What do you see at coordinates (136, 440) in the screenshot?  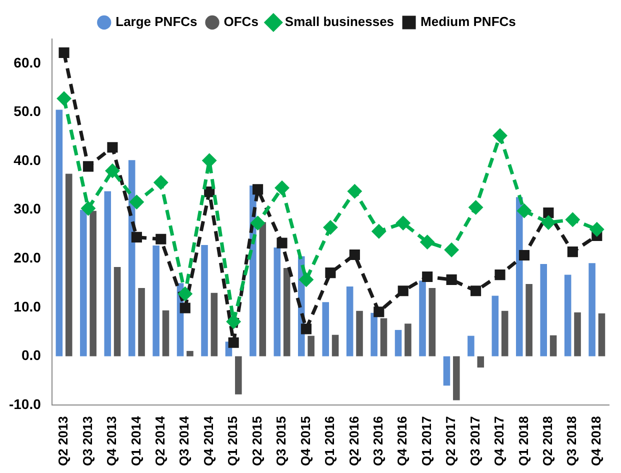 I see `x-tick-label: Q1 2014` at bounding box center [136, 440].